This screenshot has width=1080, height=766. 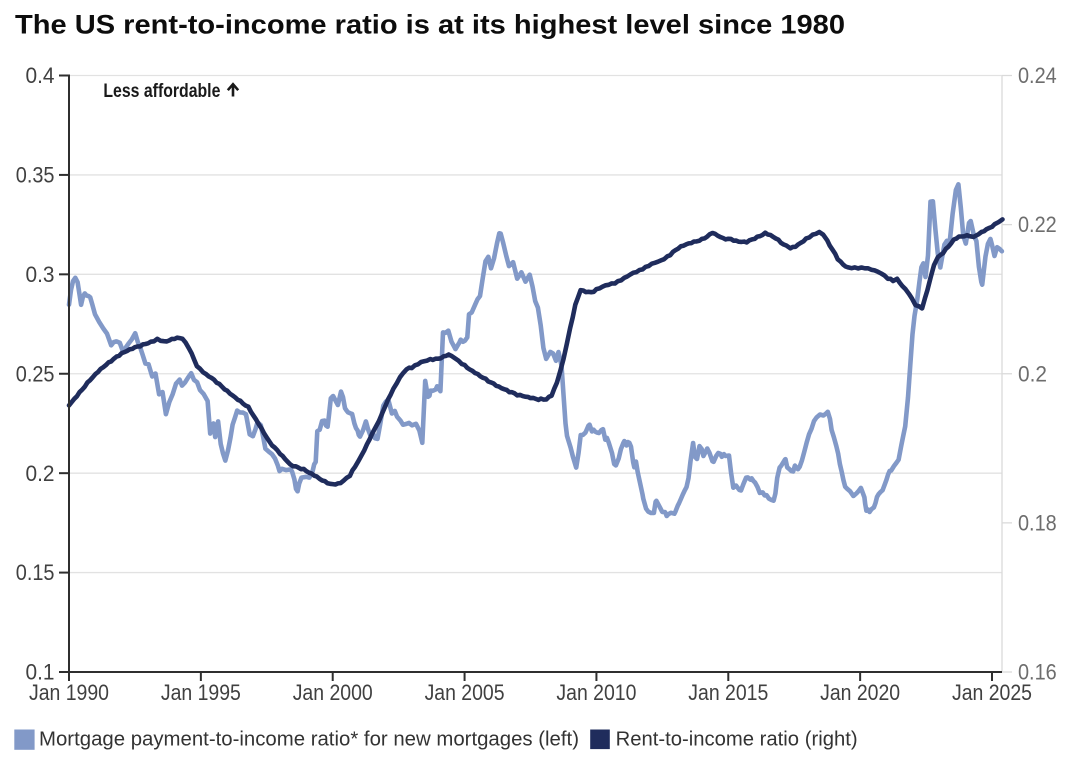 What do you see at coordinates (465, 692) in the screenshot?
I see `svg-text: Jan 2005` at bounding box center [465, 692].